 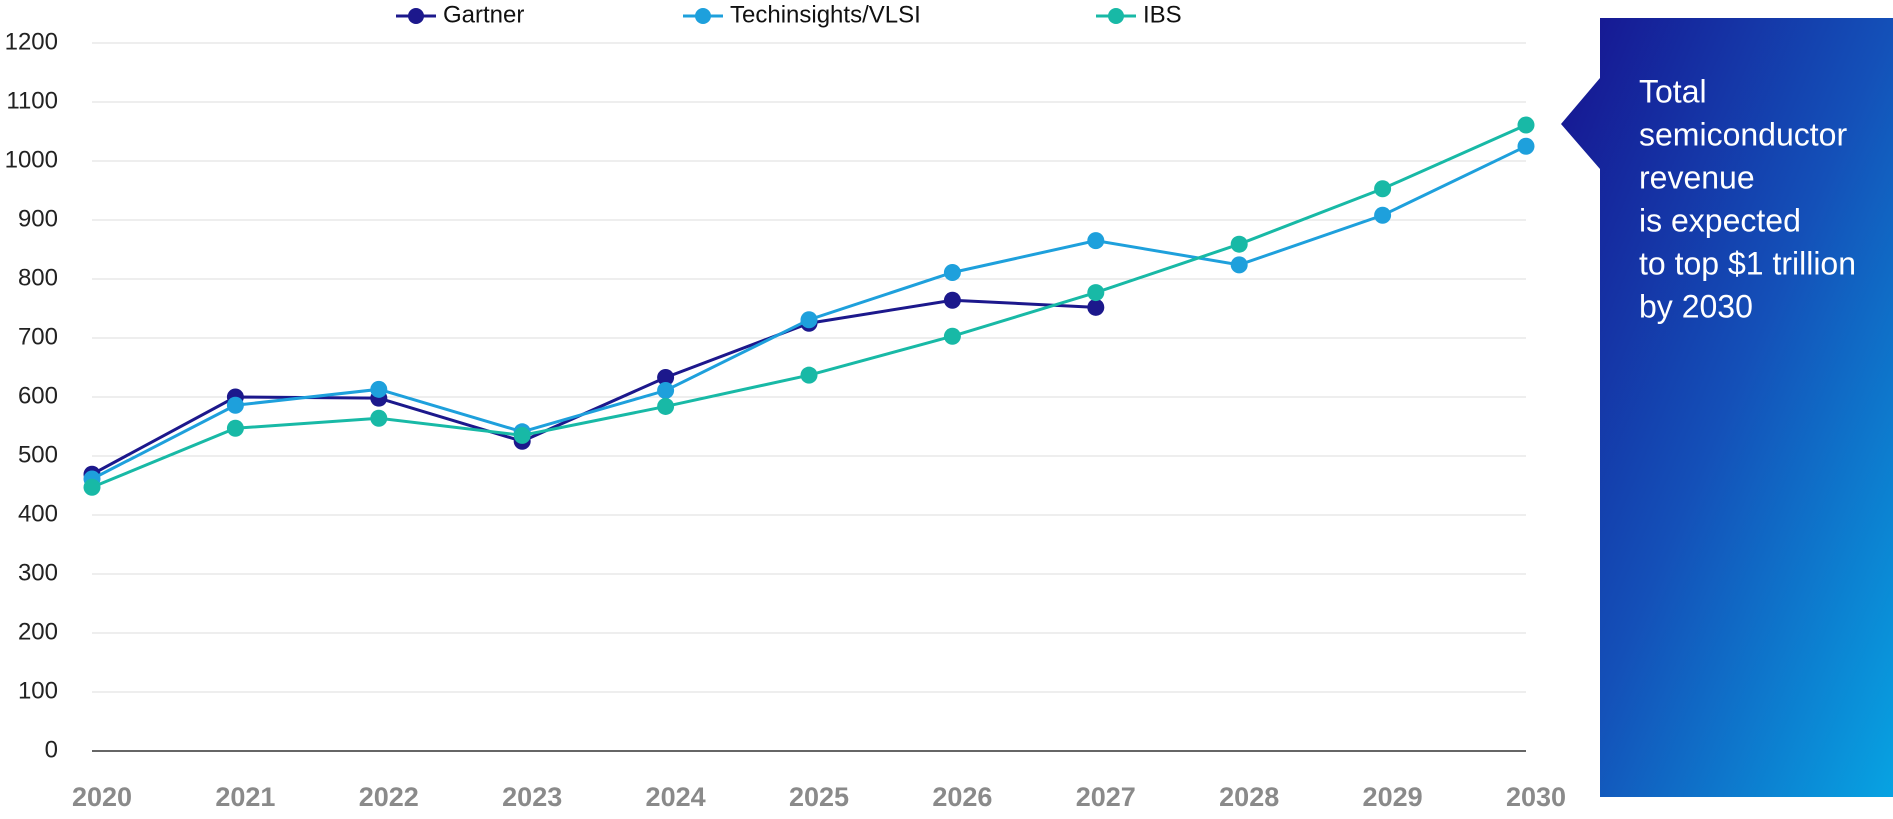 What do you see at coordinates (102, 797) in the screenshot?
I see `x-tick-label: 2020` at bounding box center [102, 797].